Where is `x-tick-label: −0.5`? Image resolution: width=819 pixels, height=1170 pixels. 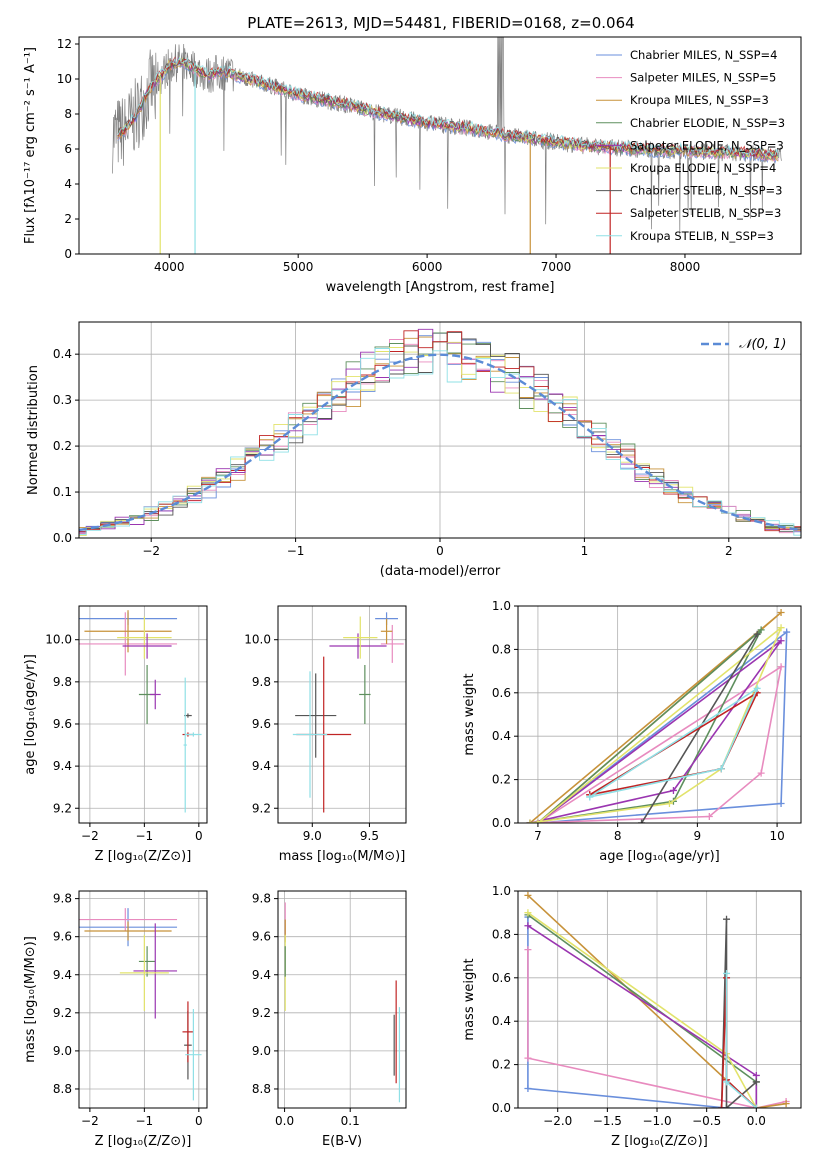
x-tick-label: −0.5 is located at coordinates (706, 1121).